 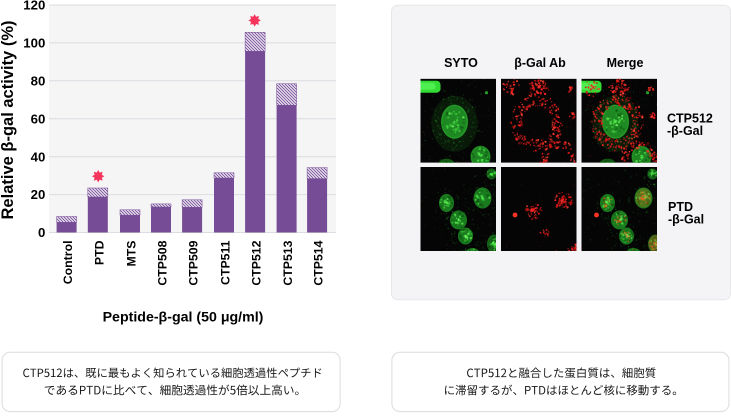 I want to click on svg-text: β-Gal Ab, so click(x=540, y=63).